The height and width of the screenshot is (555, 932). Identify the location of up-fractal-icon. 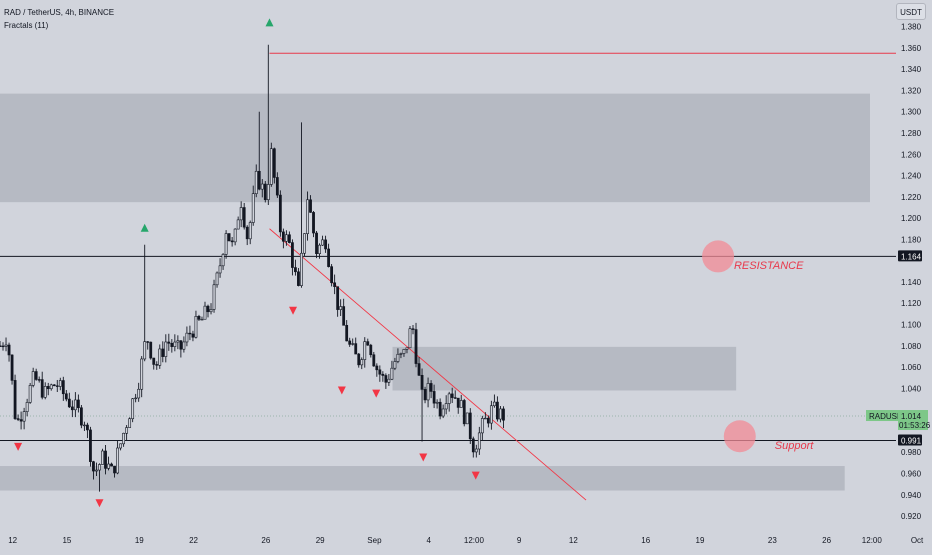
(144, 227).